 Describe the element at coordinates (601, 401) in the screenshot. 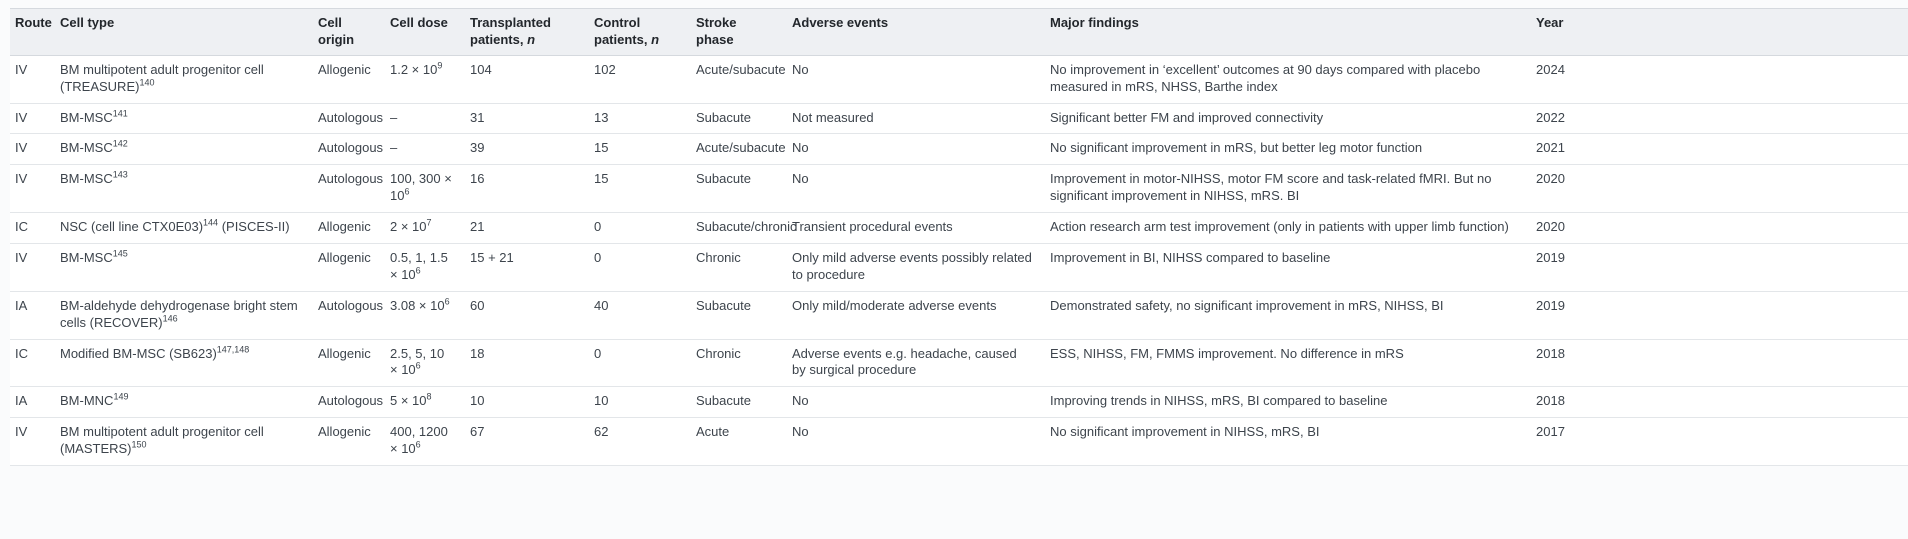

I see `cell-control: 10` at that location.